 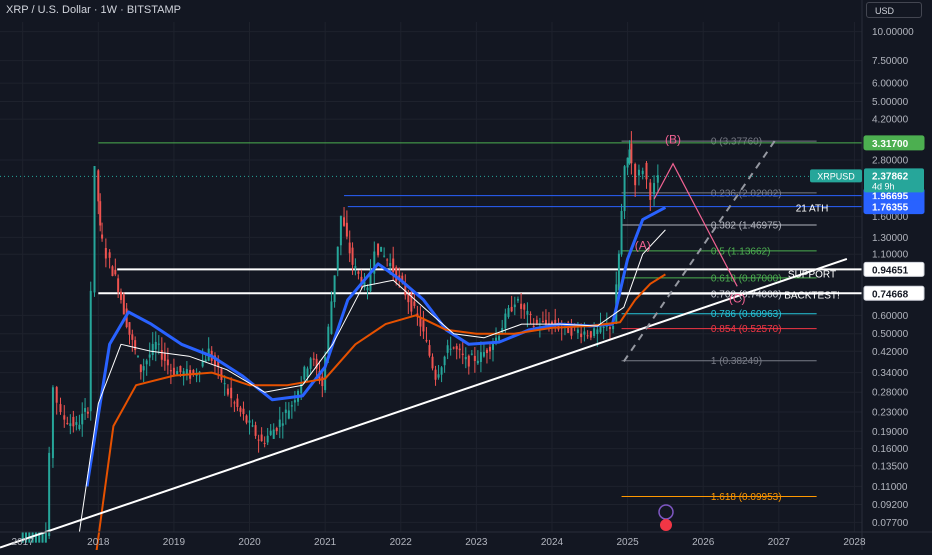 What do you see at coordinates (249, 542) in the screenshot?
I see `time-tick-label: 2020` at bounding box center [249, 542].